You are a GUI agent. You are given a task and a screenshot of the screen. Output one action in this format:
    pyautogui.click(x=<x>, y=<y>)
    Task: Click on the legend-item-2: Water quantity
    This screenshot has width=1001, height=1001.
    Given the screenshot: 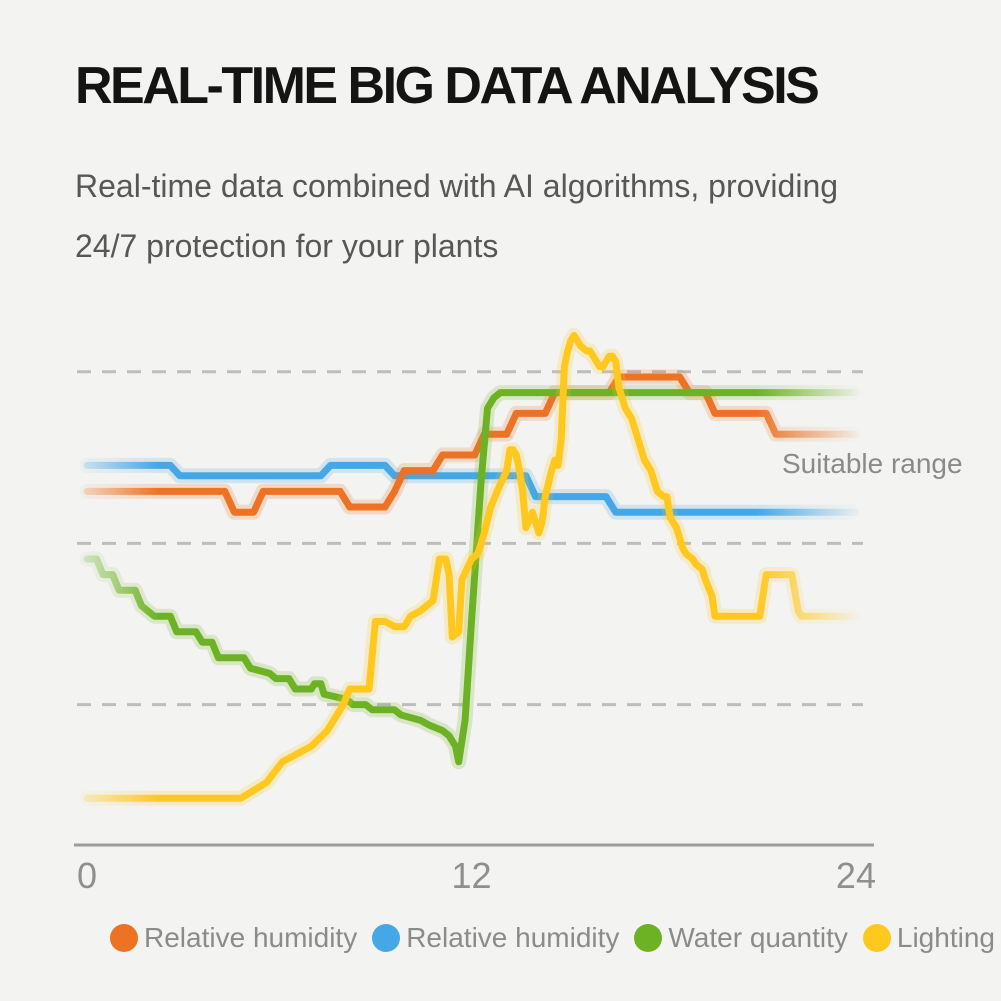 What is the action you would take?
    pyautogui.click(x=741, y=938)
    